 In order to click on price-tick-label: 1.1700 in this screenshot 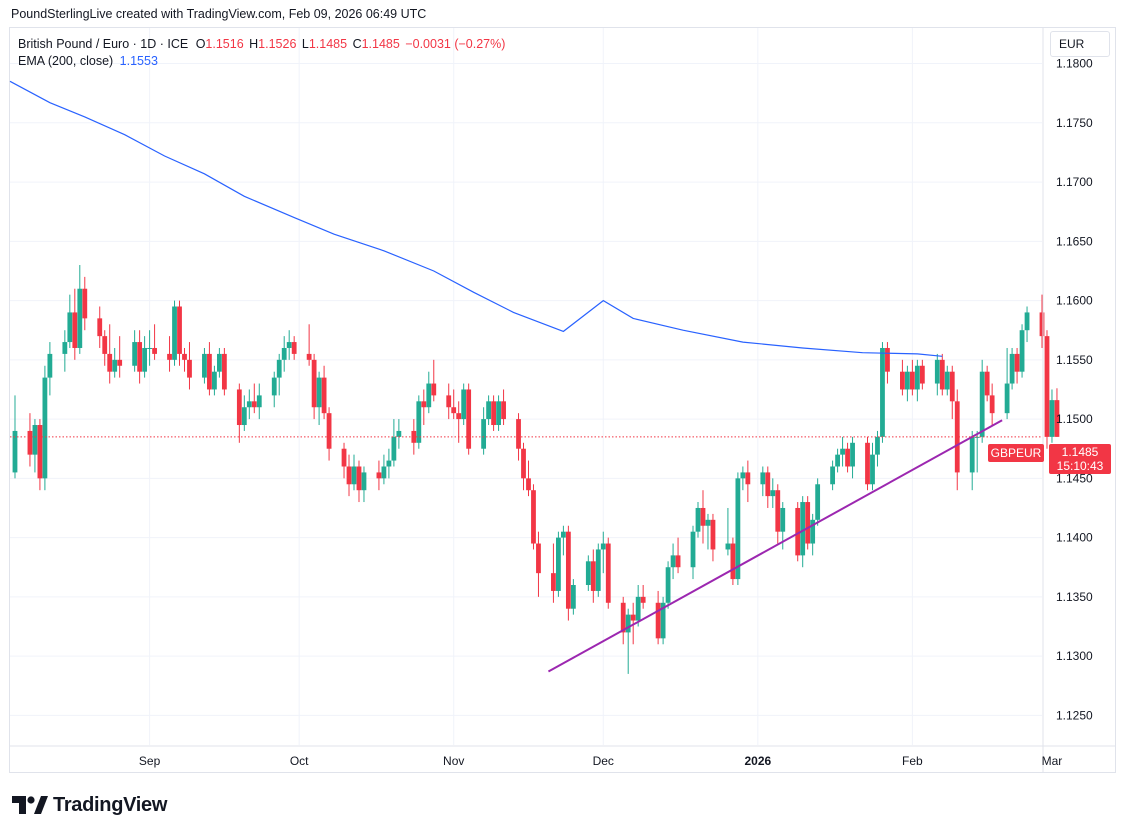, I will do `click(1074, 182)`.